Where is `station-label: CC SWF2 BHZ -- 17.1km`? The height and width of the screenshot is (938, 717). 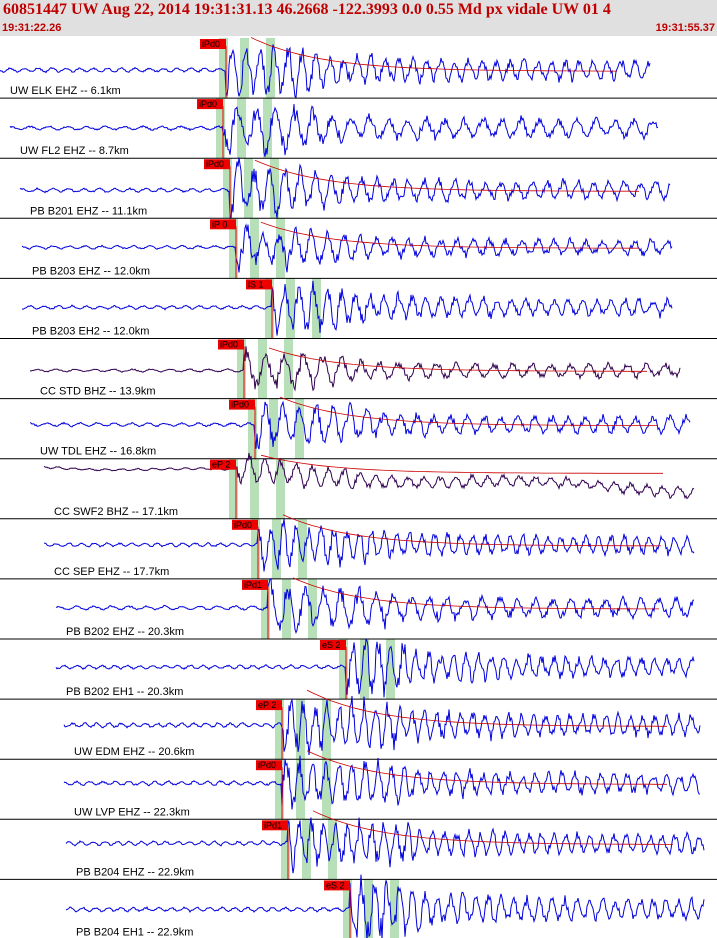 station-label: CC SWF2 BHZ -- 17.1km is located at coordinates (116, 512).